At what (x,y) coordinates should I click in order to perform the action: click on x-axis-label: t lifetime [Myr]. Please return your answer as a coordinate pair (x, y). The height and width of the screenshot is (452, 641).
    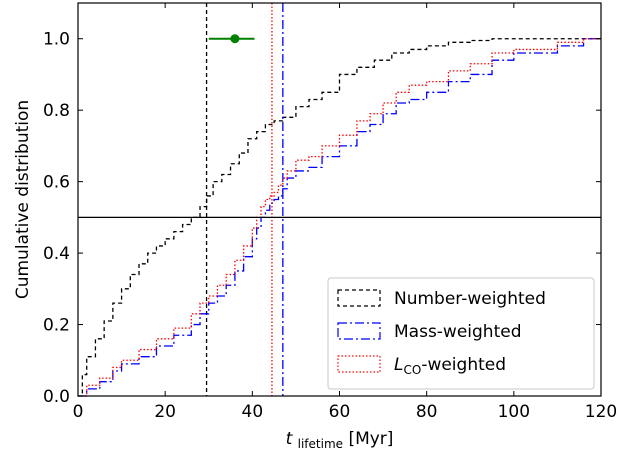
    Looking at the image, I should click on (340, 440).